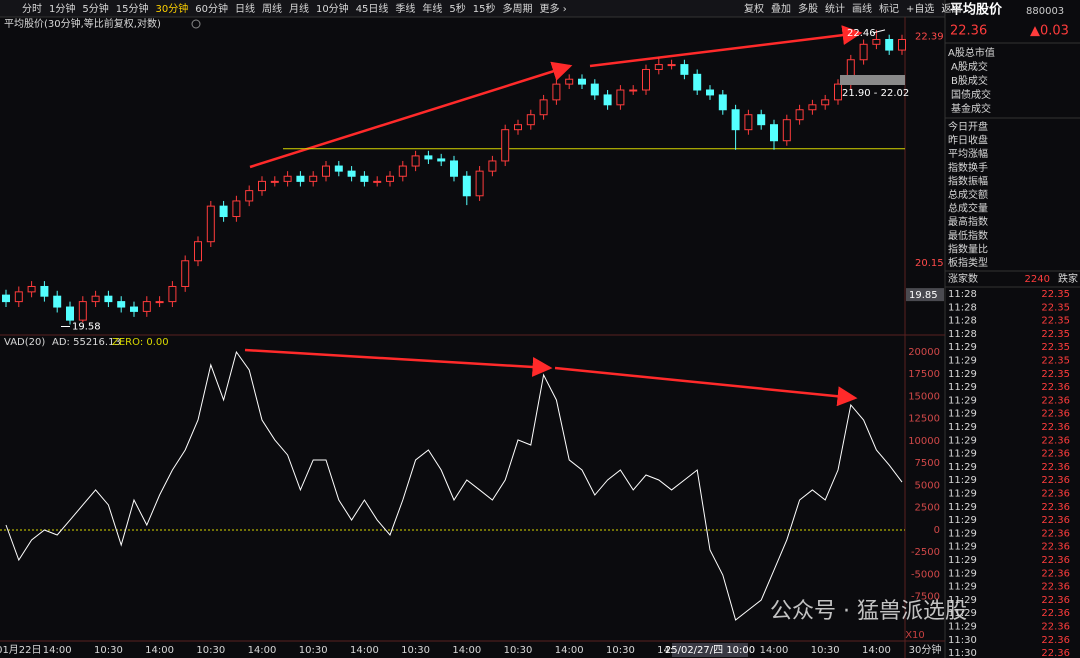 The height and width of the screenshot is (658, 1080). I want to click on y-tick-label: -2500, so click(925, 552).